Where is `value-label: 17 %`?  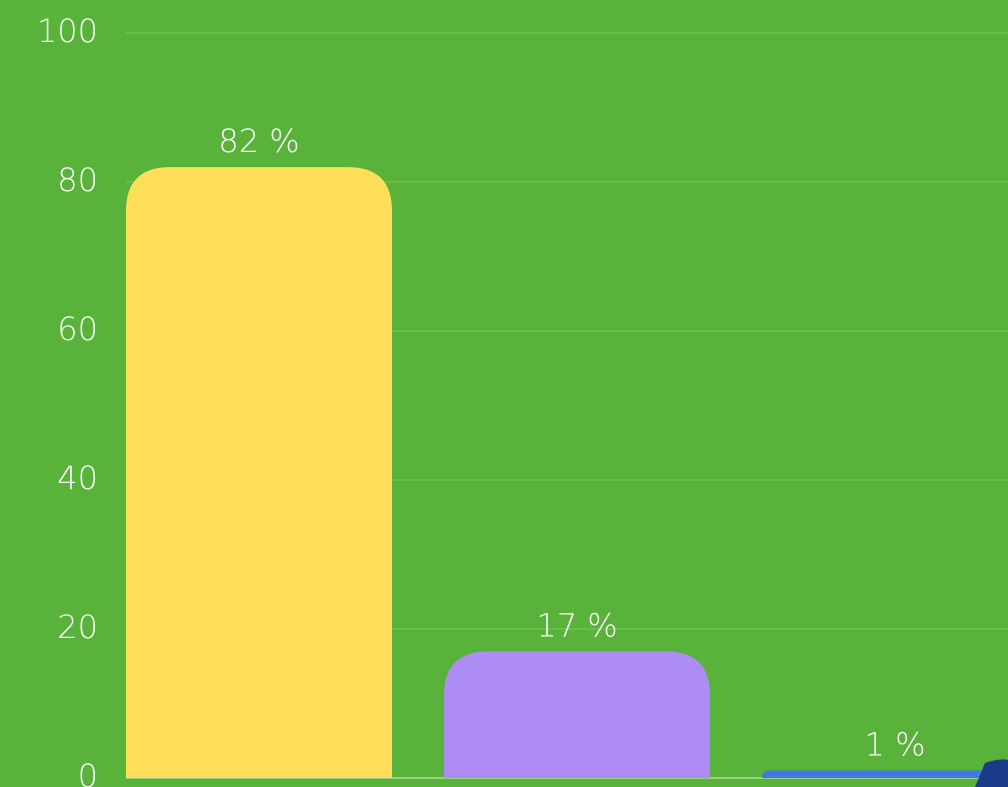
value-label: 17 % is located at coordinates (576, 625).